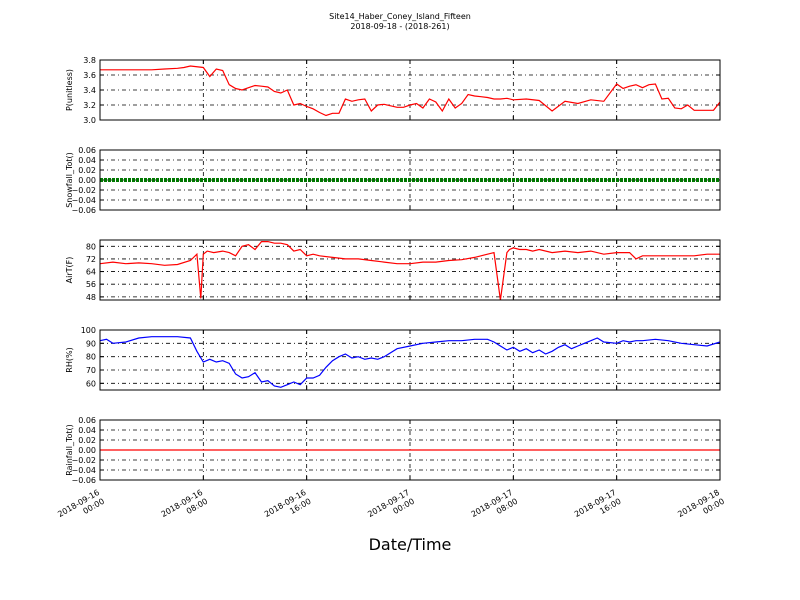 Image resolution: width=800 pixels, height=600 pixels. What do you see at coordinates (81, 508) in the screenshot?
I see `x-tick-label: 2018-09-1600:00` at bounding box center [81, 508].